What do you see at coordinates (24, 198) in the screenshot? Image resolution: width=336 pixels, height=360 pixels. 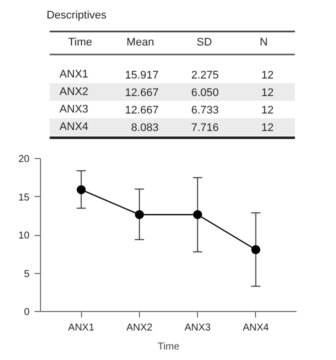 I see `y-tick-label: 15` at bounding box center [24, 198].